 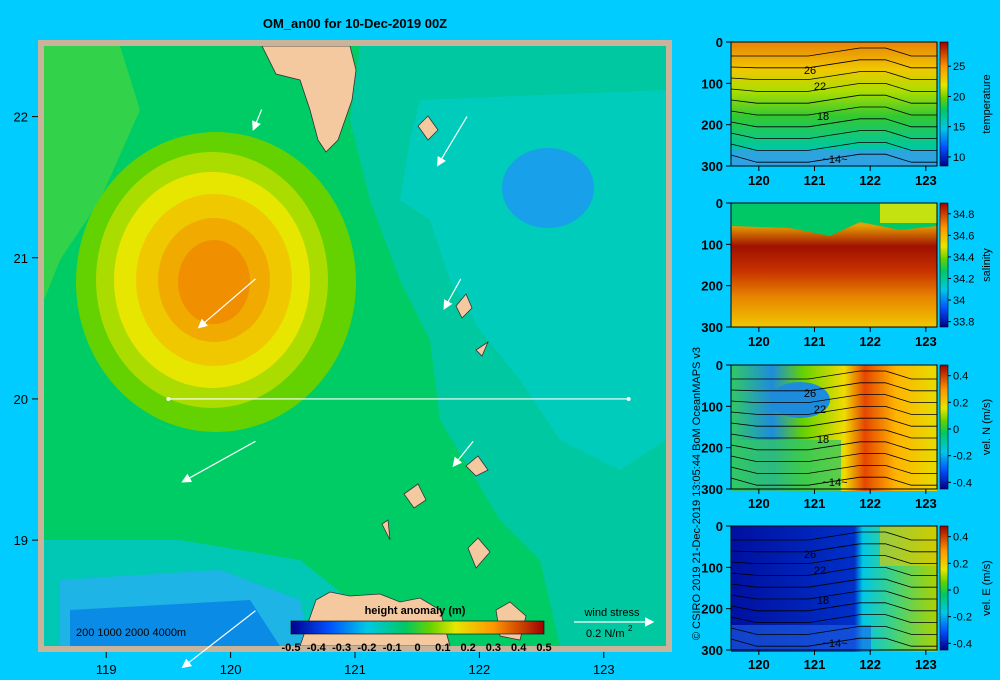 I want to click on colorbar-tick-label: 34, so click(x=959, y=301).